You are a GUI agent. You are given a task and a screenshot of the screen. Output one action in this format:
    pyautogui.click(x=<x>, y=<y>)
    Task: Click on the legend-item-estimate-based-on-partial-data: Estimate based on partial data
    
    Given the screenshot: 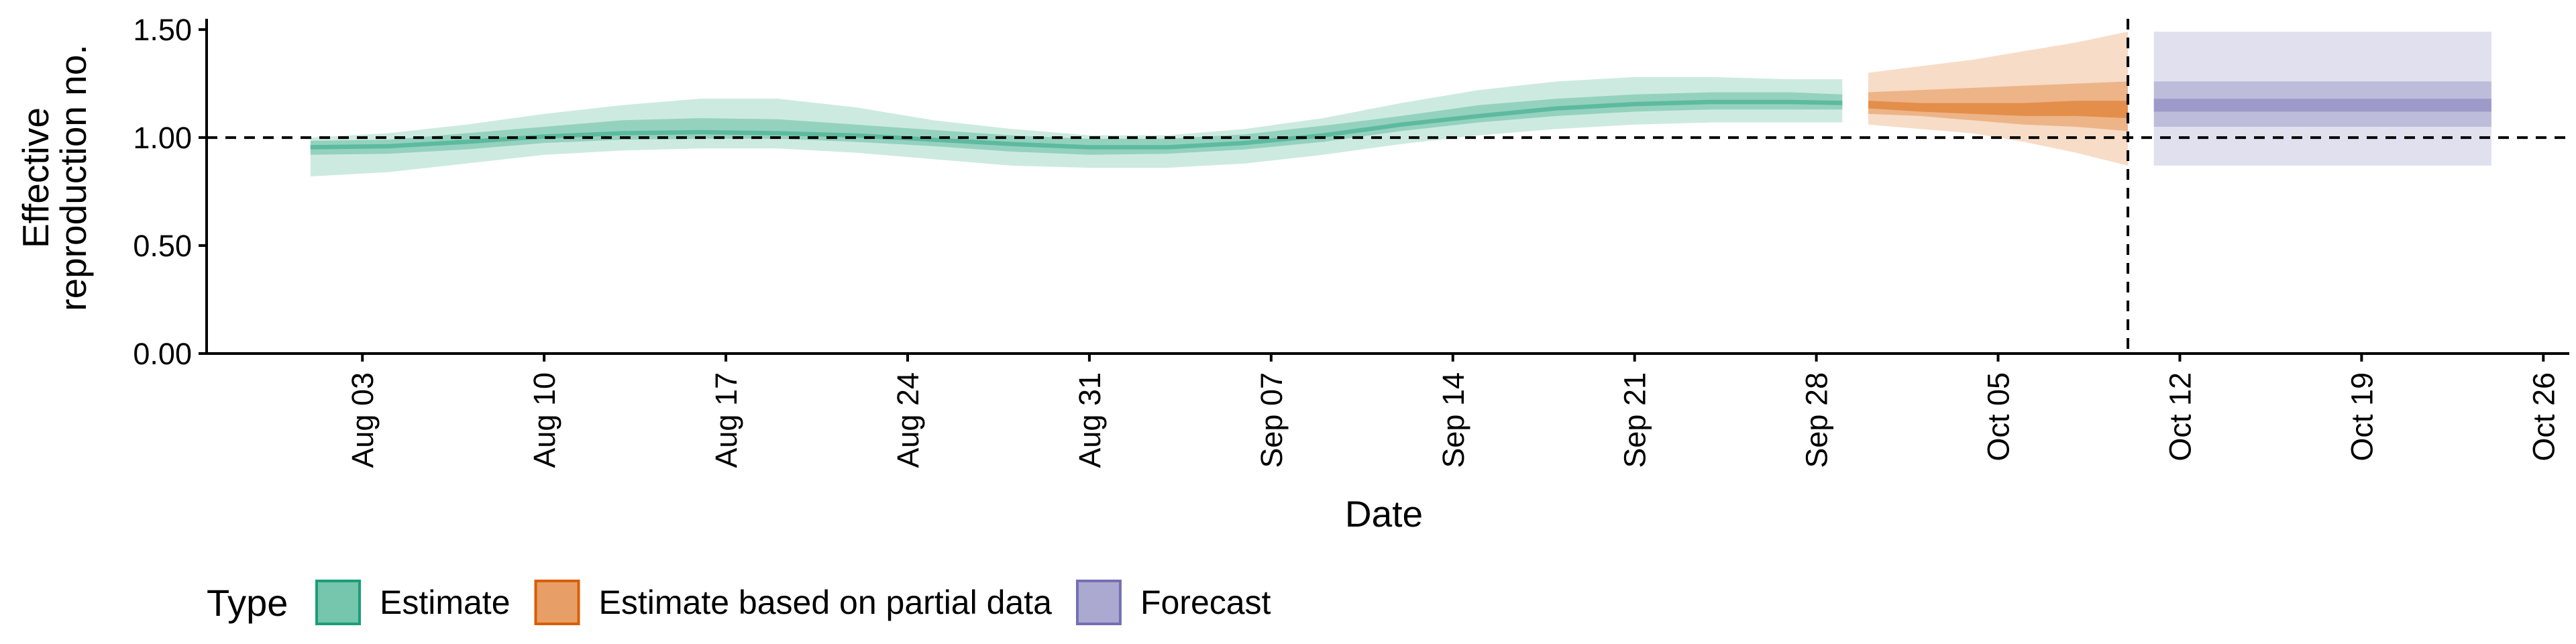 What is the action you would take?
    pyautogui.click(x=793, y=602)
    